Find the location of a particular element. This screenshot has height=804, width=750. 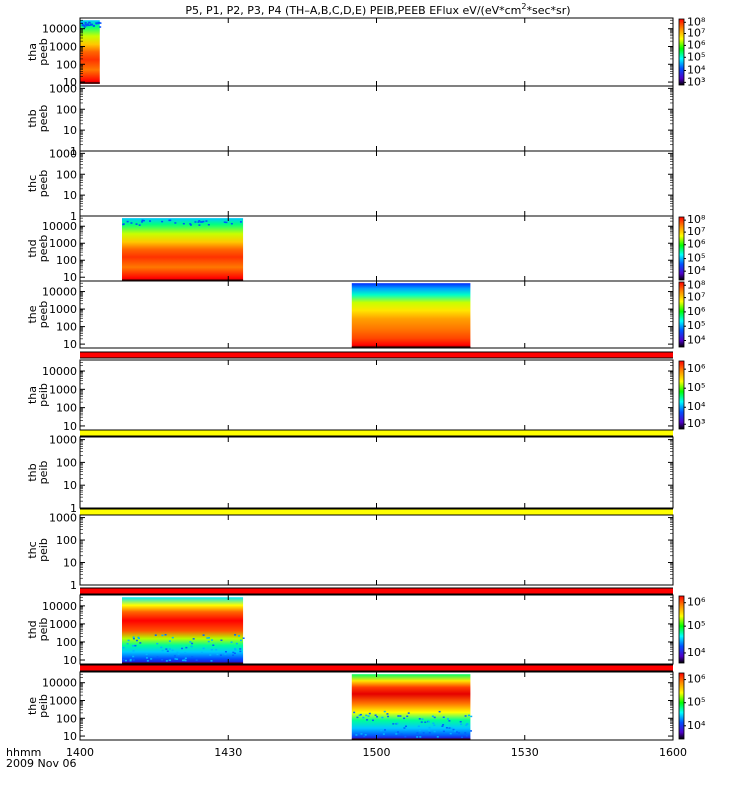

y-tick-label: 10 is located at coordinates (70, 426).